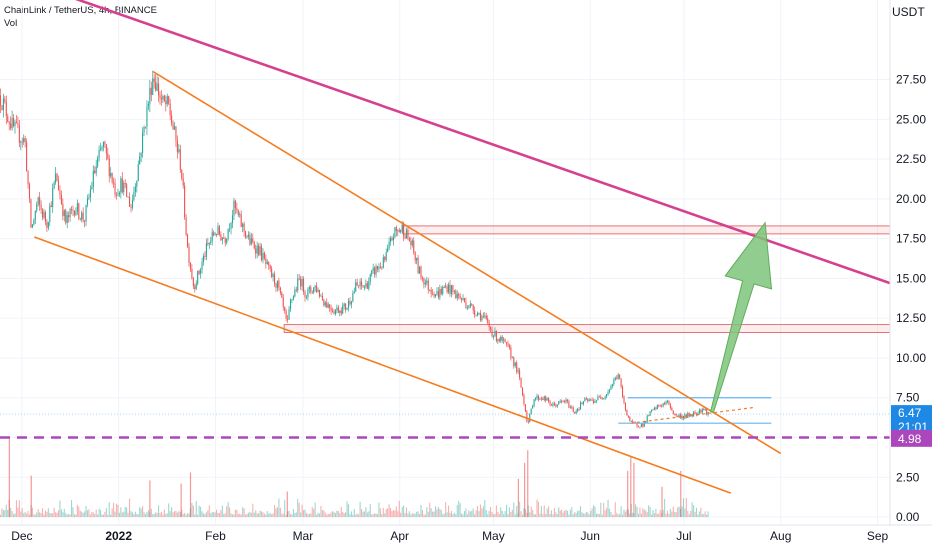 The width and height of the screenshot is (932, 550). I want to click on volume-indicator-label: Vol, so click(11, 23).